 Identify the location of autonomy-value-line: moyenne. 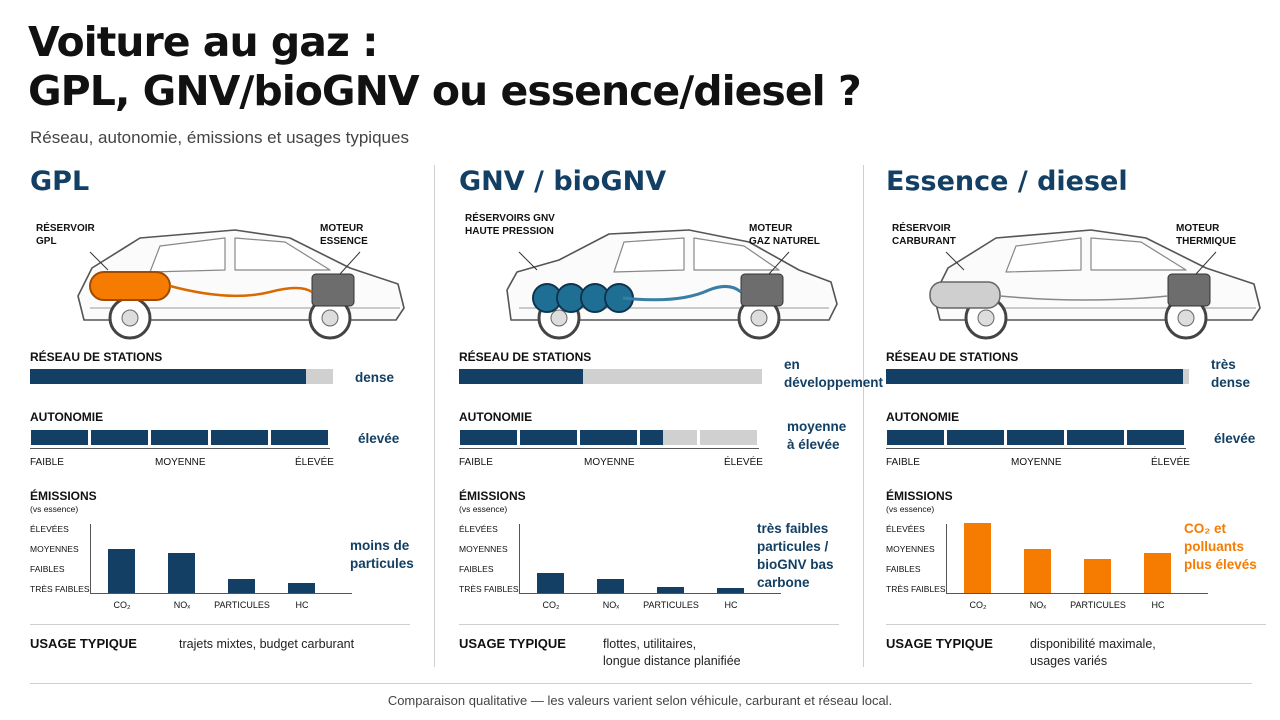
(817, 426).